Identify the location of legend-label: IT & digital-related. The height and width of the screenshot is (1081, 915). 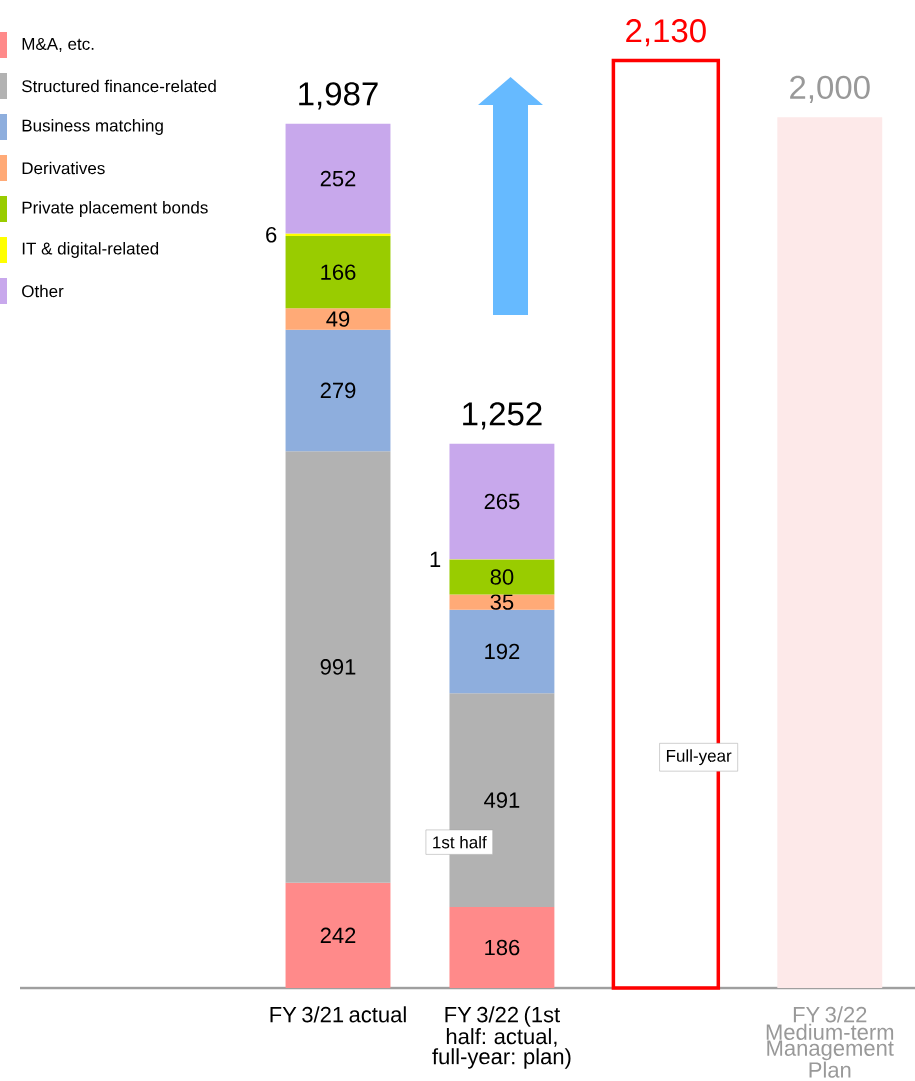
(90, 250).